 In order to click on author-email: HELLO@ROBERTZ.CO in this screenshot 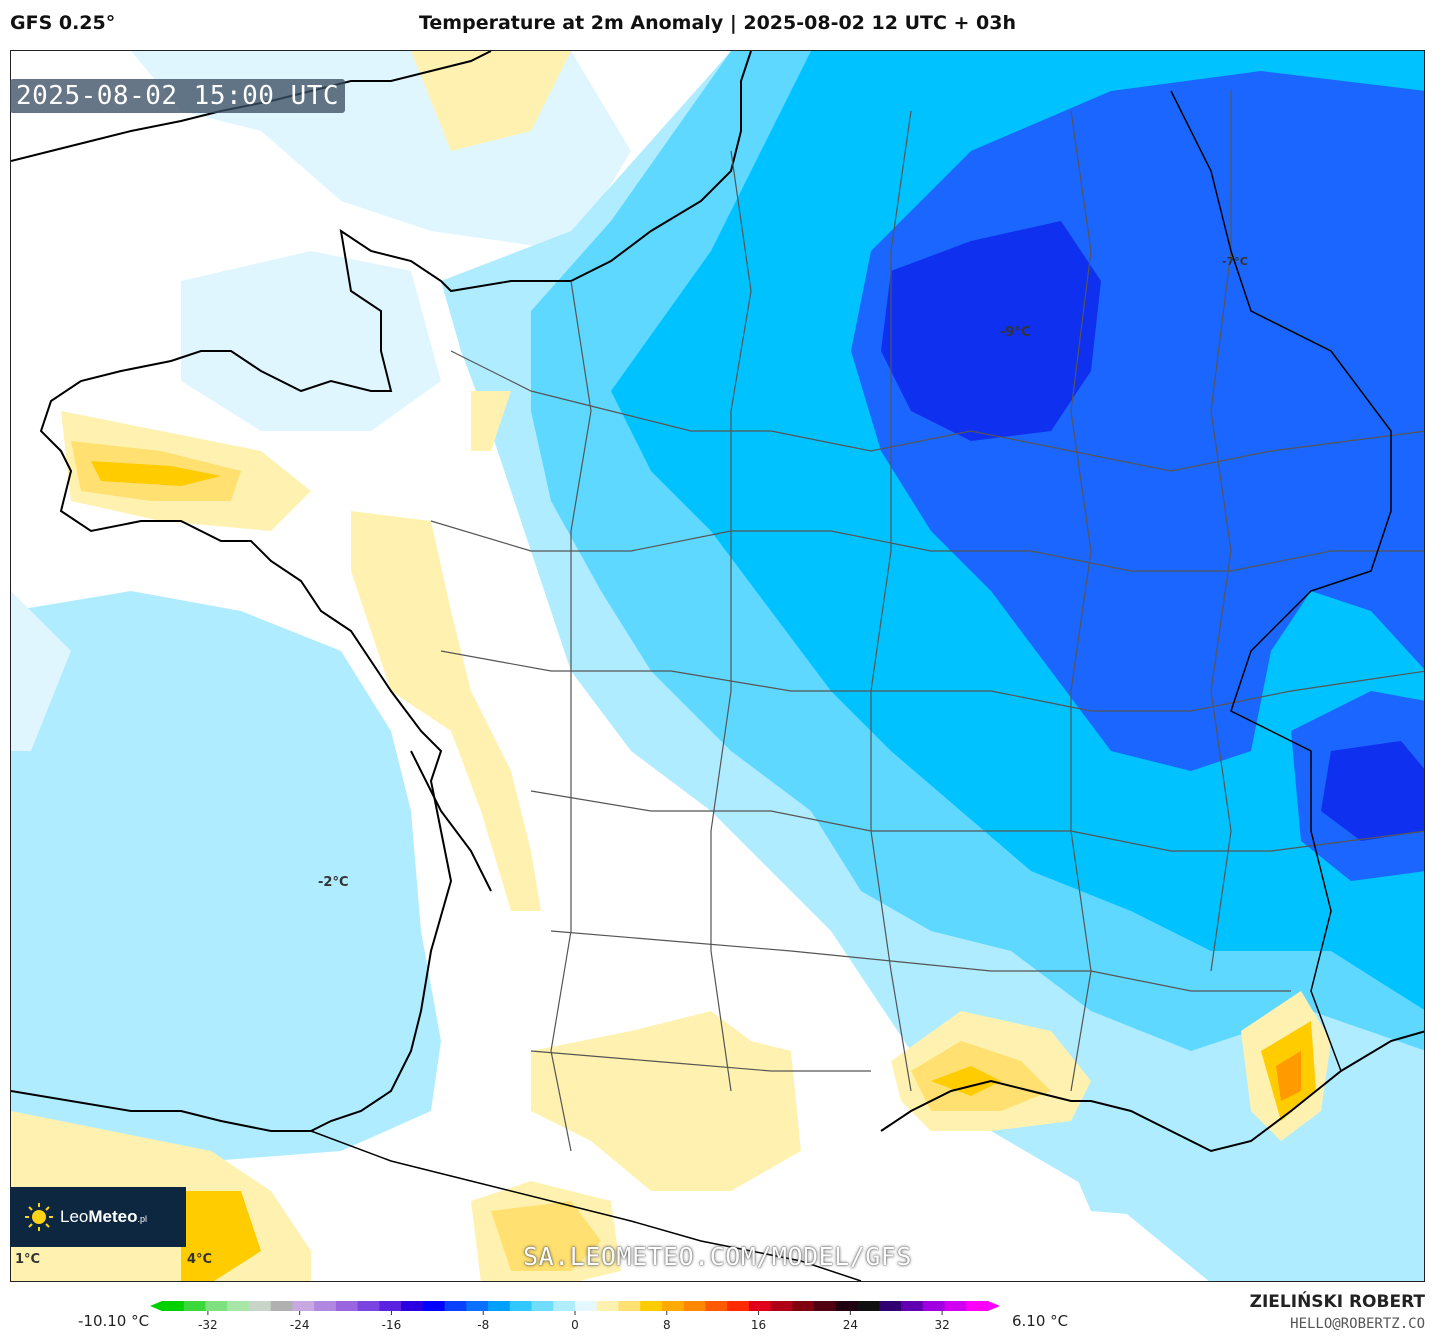, I will do `click(1357, 1324)`.